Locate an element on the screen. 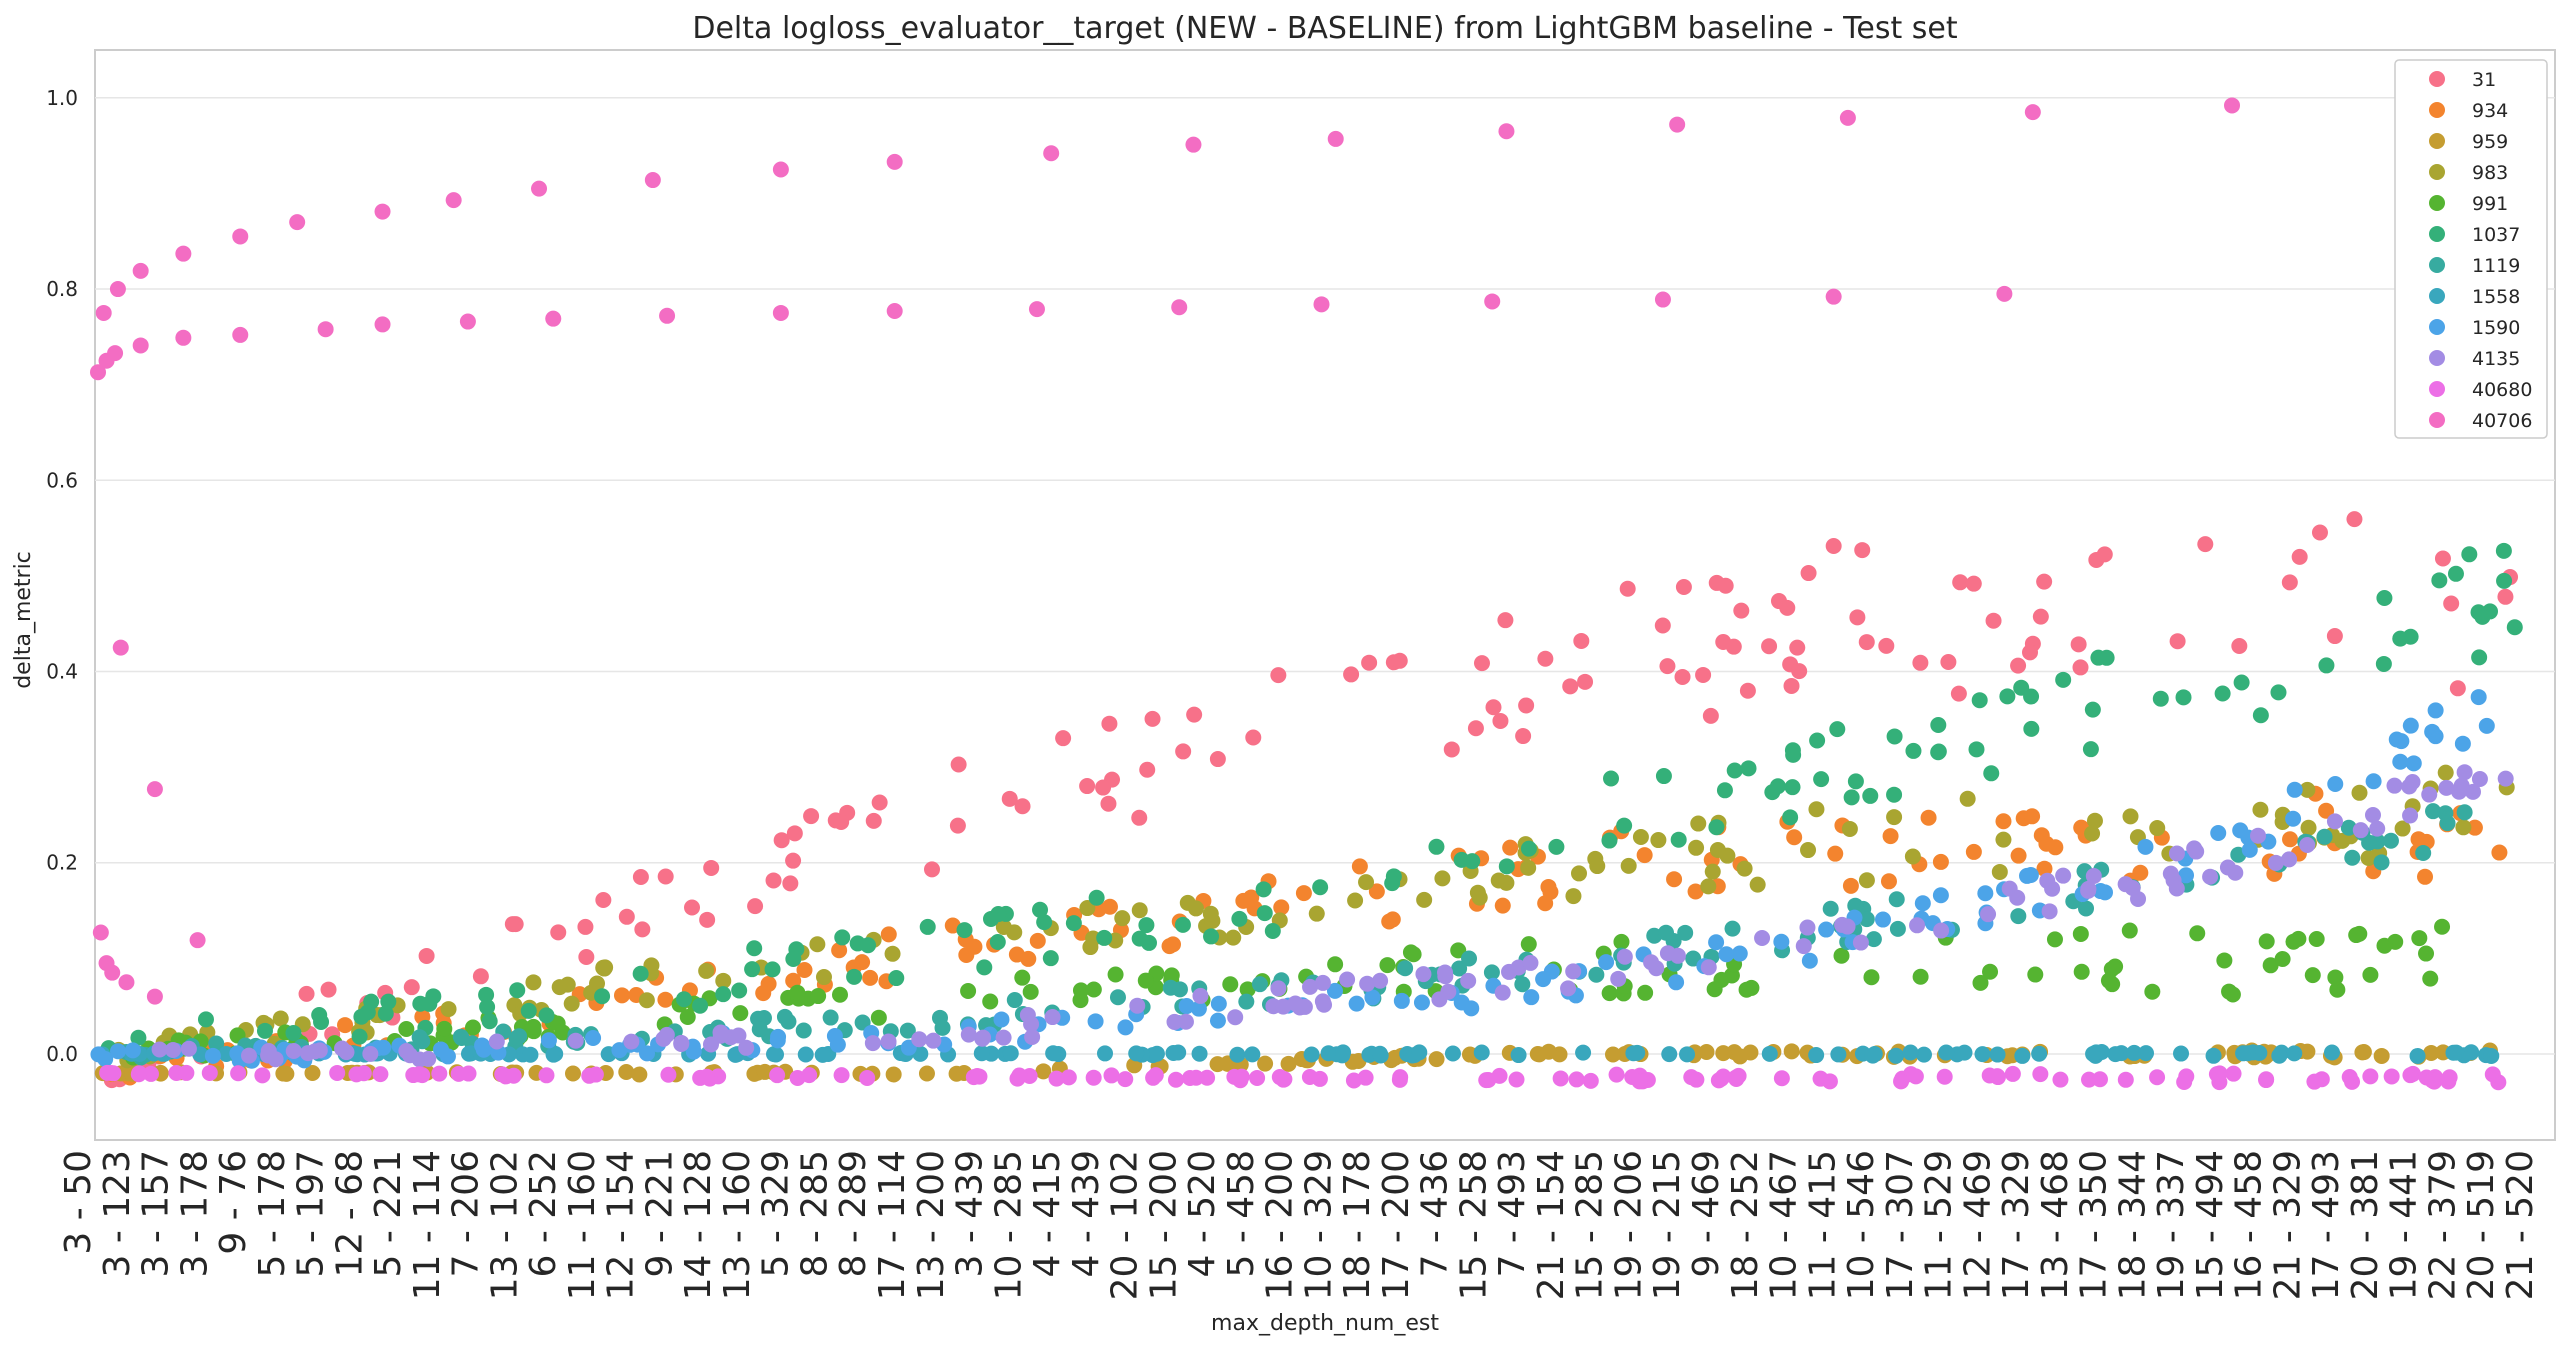 The width and height of the screenshot is (2570, 1349). x-tick-label: 19 - 441 is located at coordinates (2404, 1225).